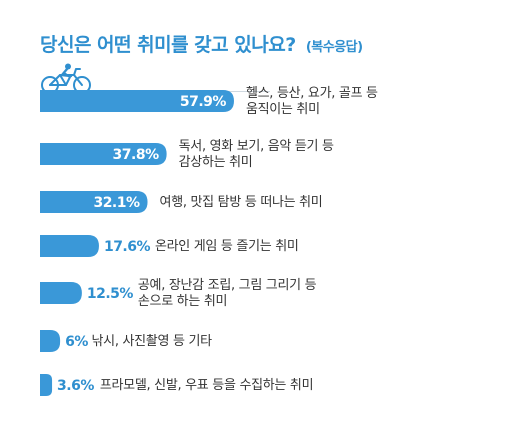 The width and height of the screenshot is (525, 429). Describe the element at coordinates (241, 202) in the screenshot. I see `category-label-3: 여행, 맛집 탐방 등 떠나는 취미` at that location.